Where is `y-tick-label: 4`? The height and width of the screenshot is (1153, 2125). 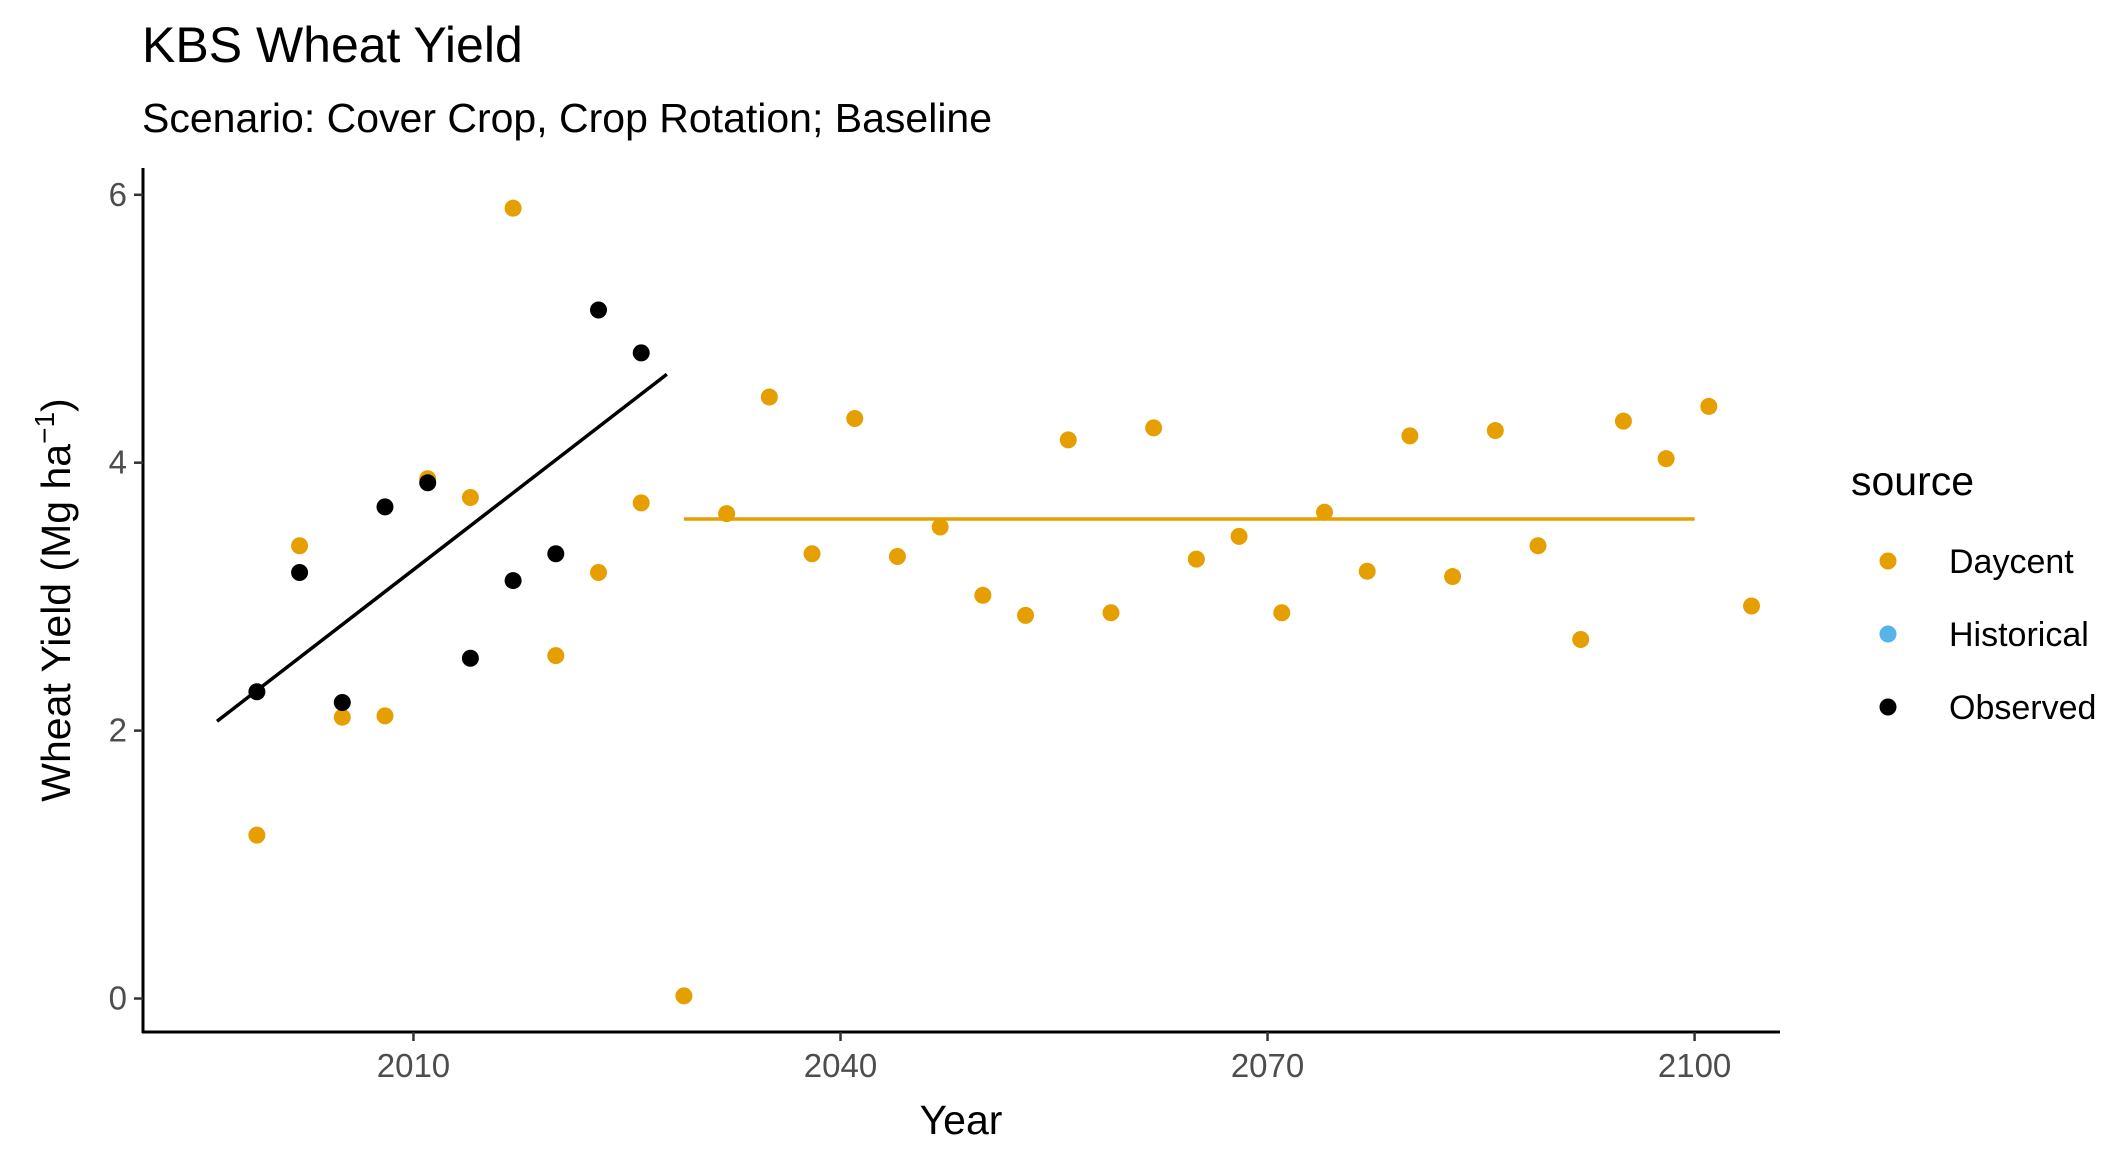
y-tick-label: 4 is located at coordinates (118, 462).